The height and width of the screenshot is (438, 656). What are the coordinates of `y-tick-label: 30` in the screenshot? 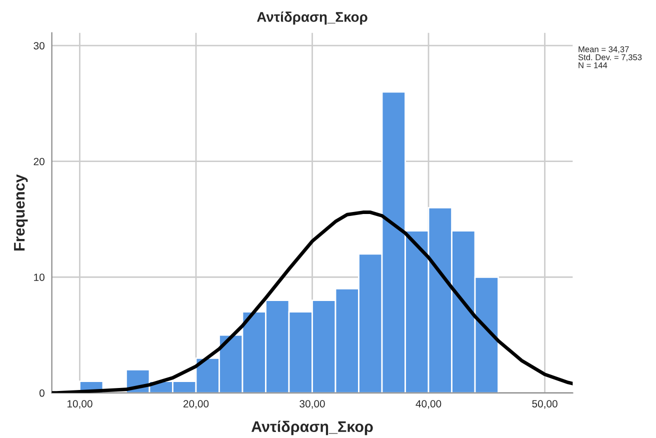 It's located at (39, 46).